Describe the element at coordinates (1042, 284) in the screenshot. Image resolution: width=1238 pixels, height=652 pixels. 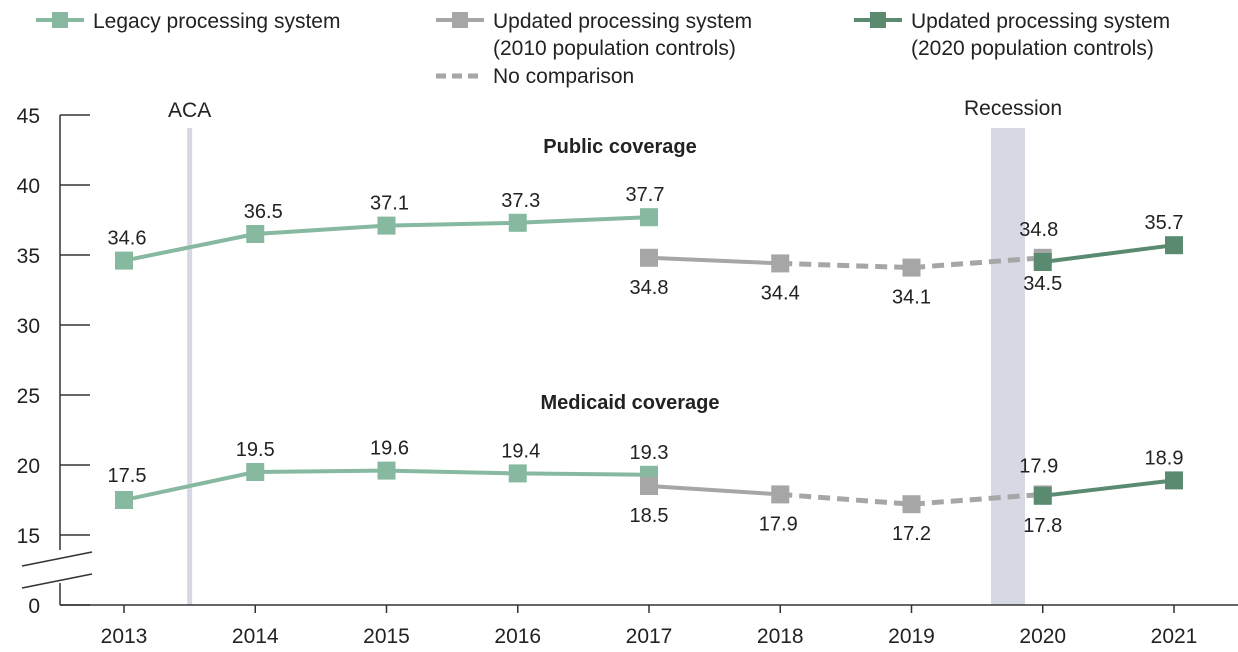
I see `data-label-public: 34.5` at that location.